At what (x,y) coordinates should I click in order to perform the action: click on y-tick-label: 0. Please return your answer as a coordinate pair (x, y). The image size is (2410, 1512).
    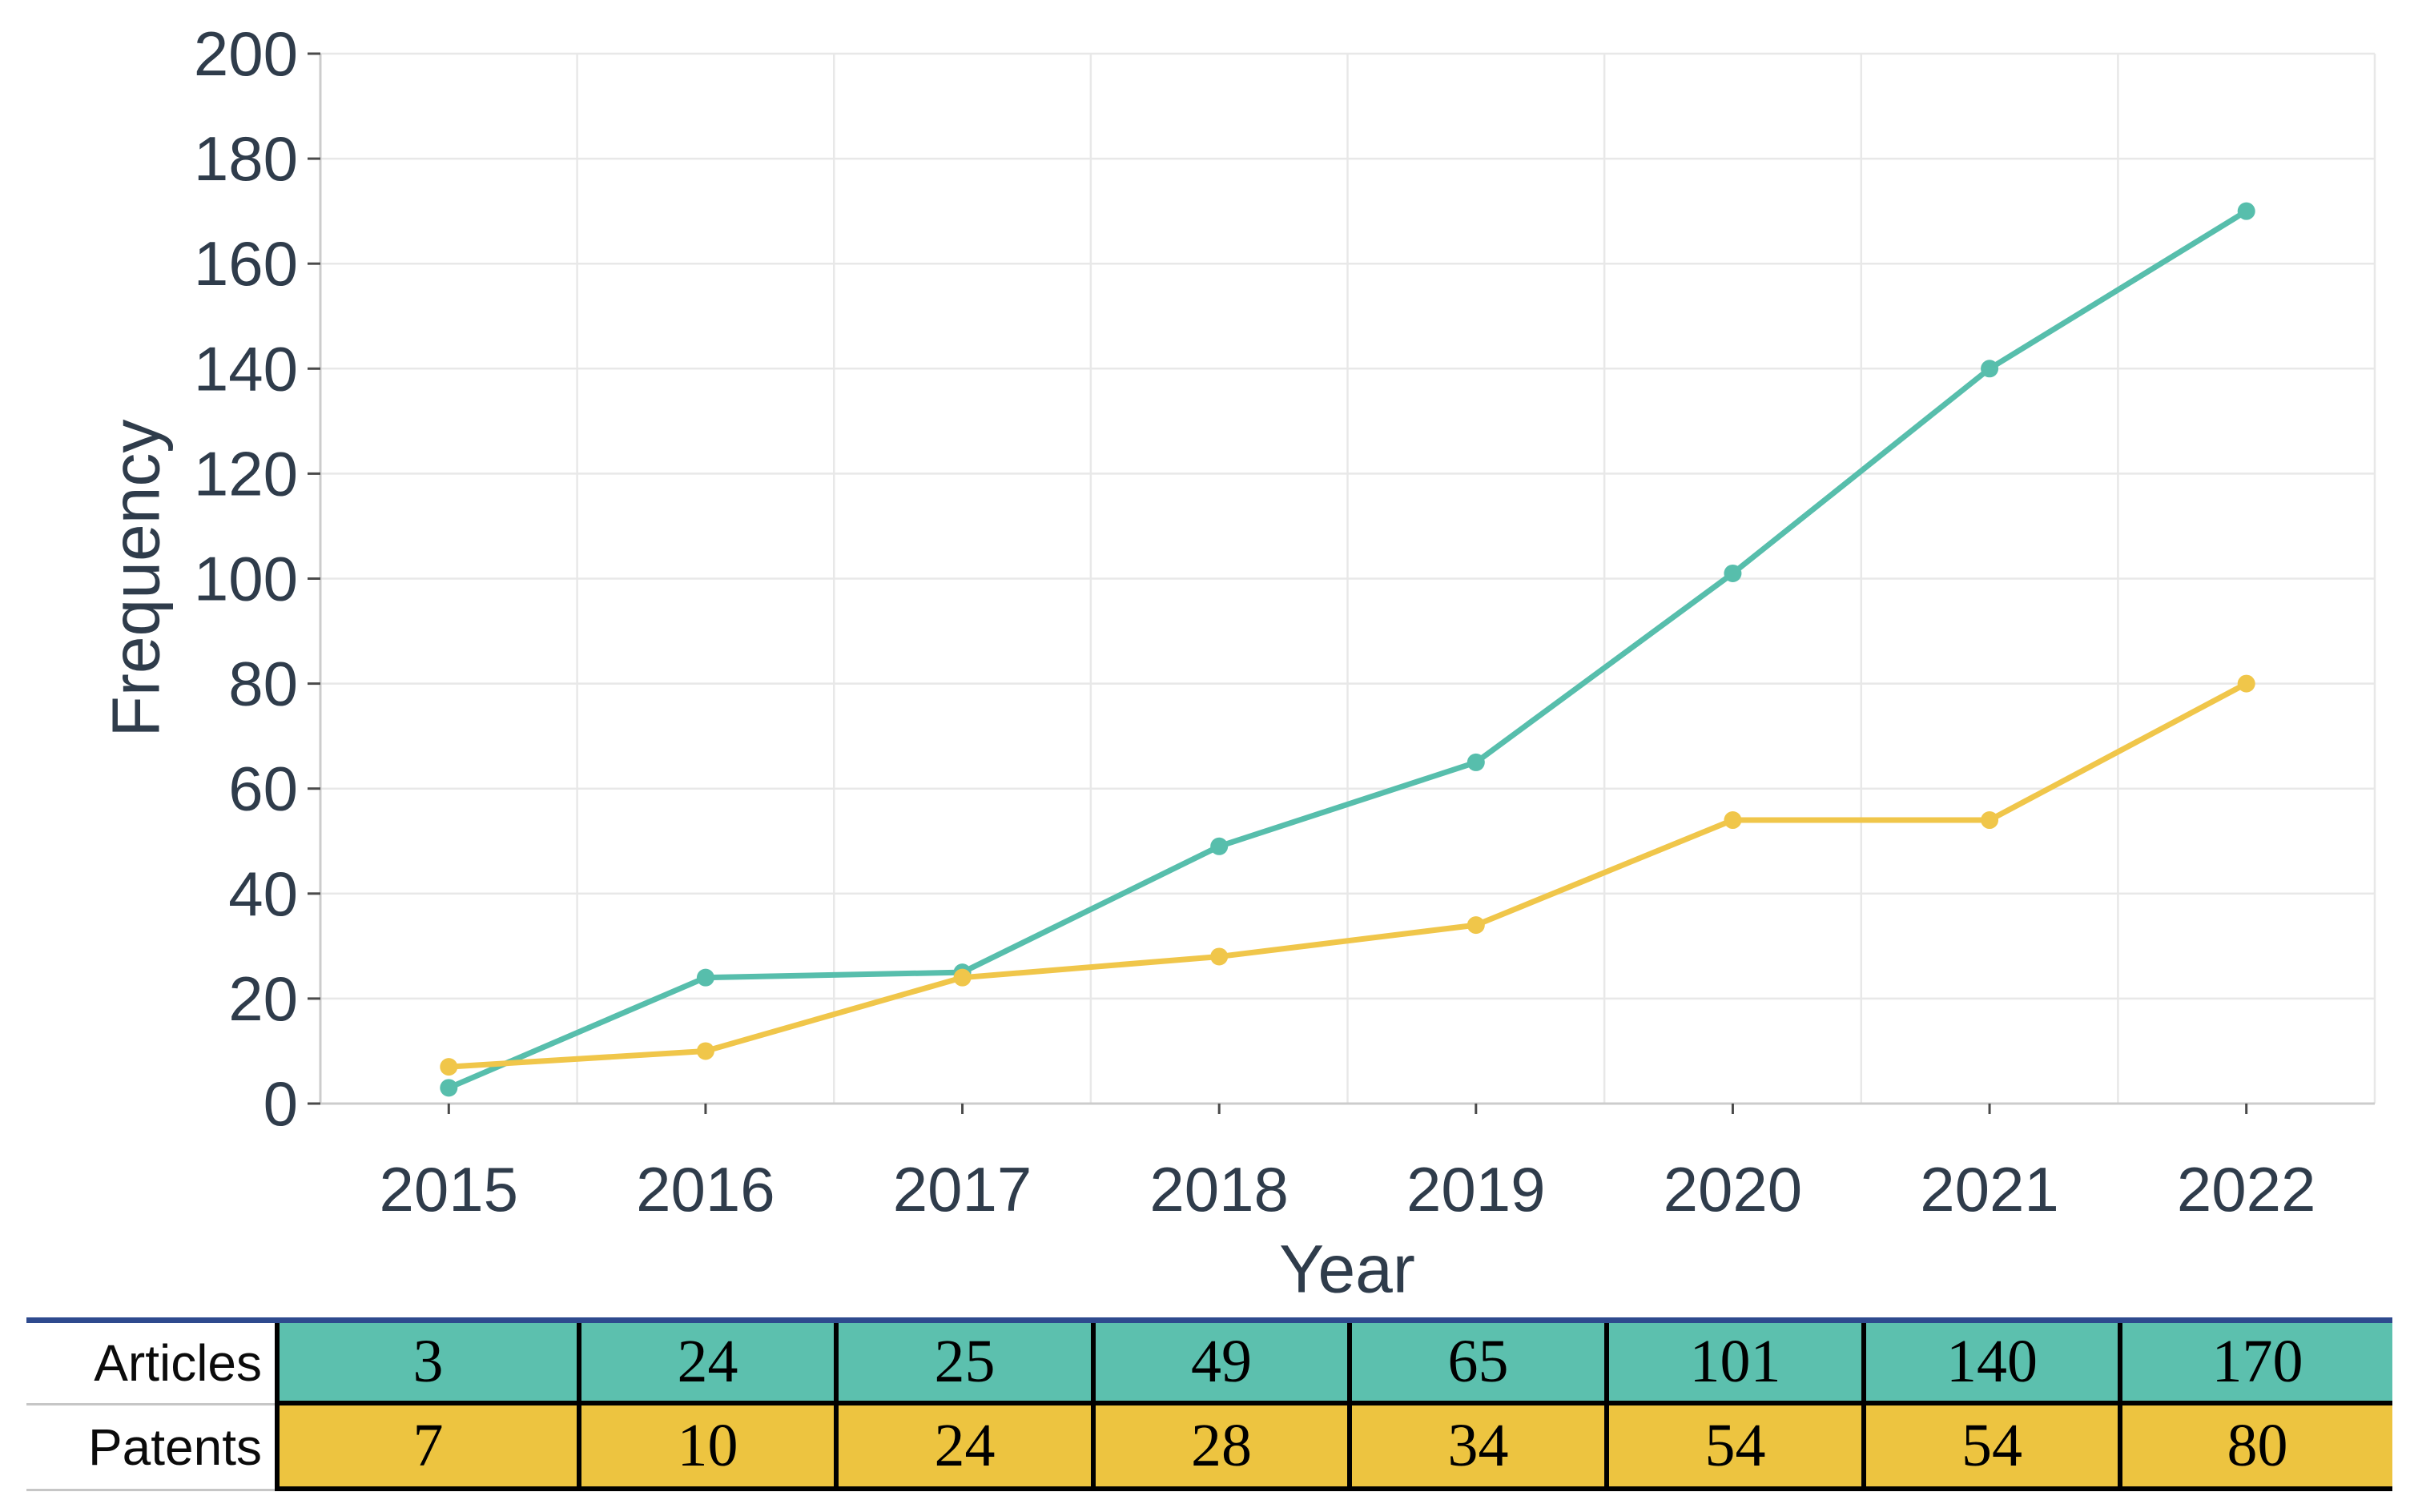
    Looking at the image, I should click on (281, 1103).